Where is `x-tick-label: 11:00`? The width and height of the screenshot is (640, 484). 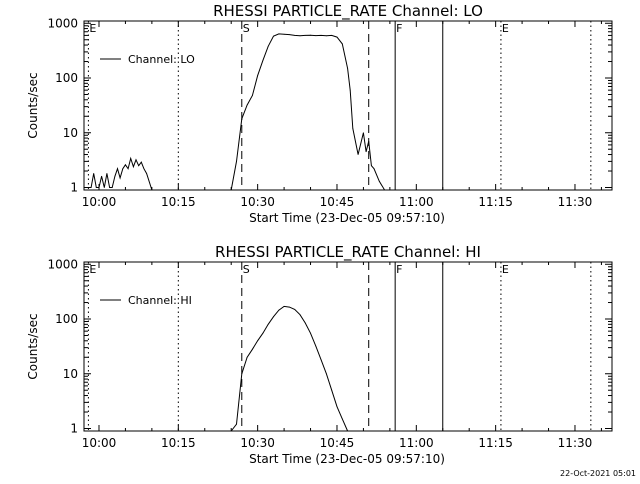
x-tick-label: 11:00 is located at coordinates (416, 202).